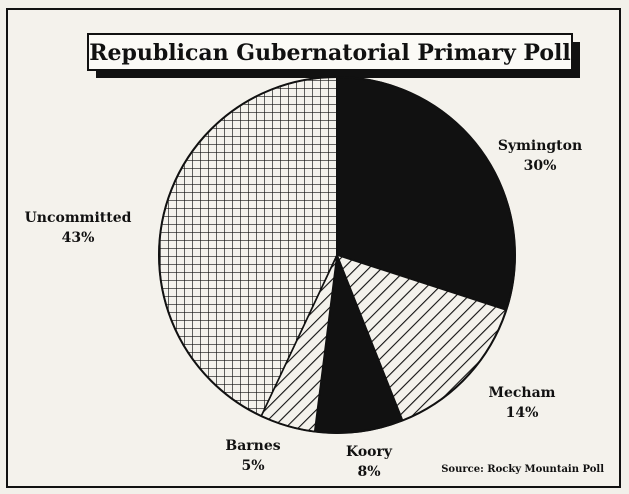 This screenshot has height=494, width=629. What do you see at coordinates (369, 452) in the screenshot?
I see `label-koory-name: Koory` at bounding box center [369, 452].